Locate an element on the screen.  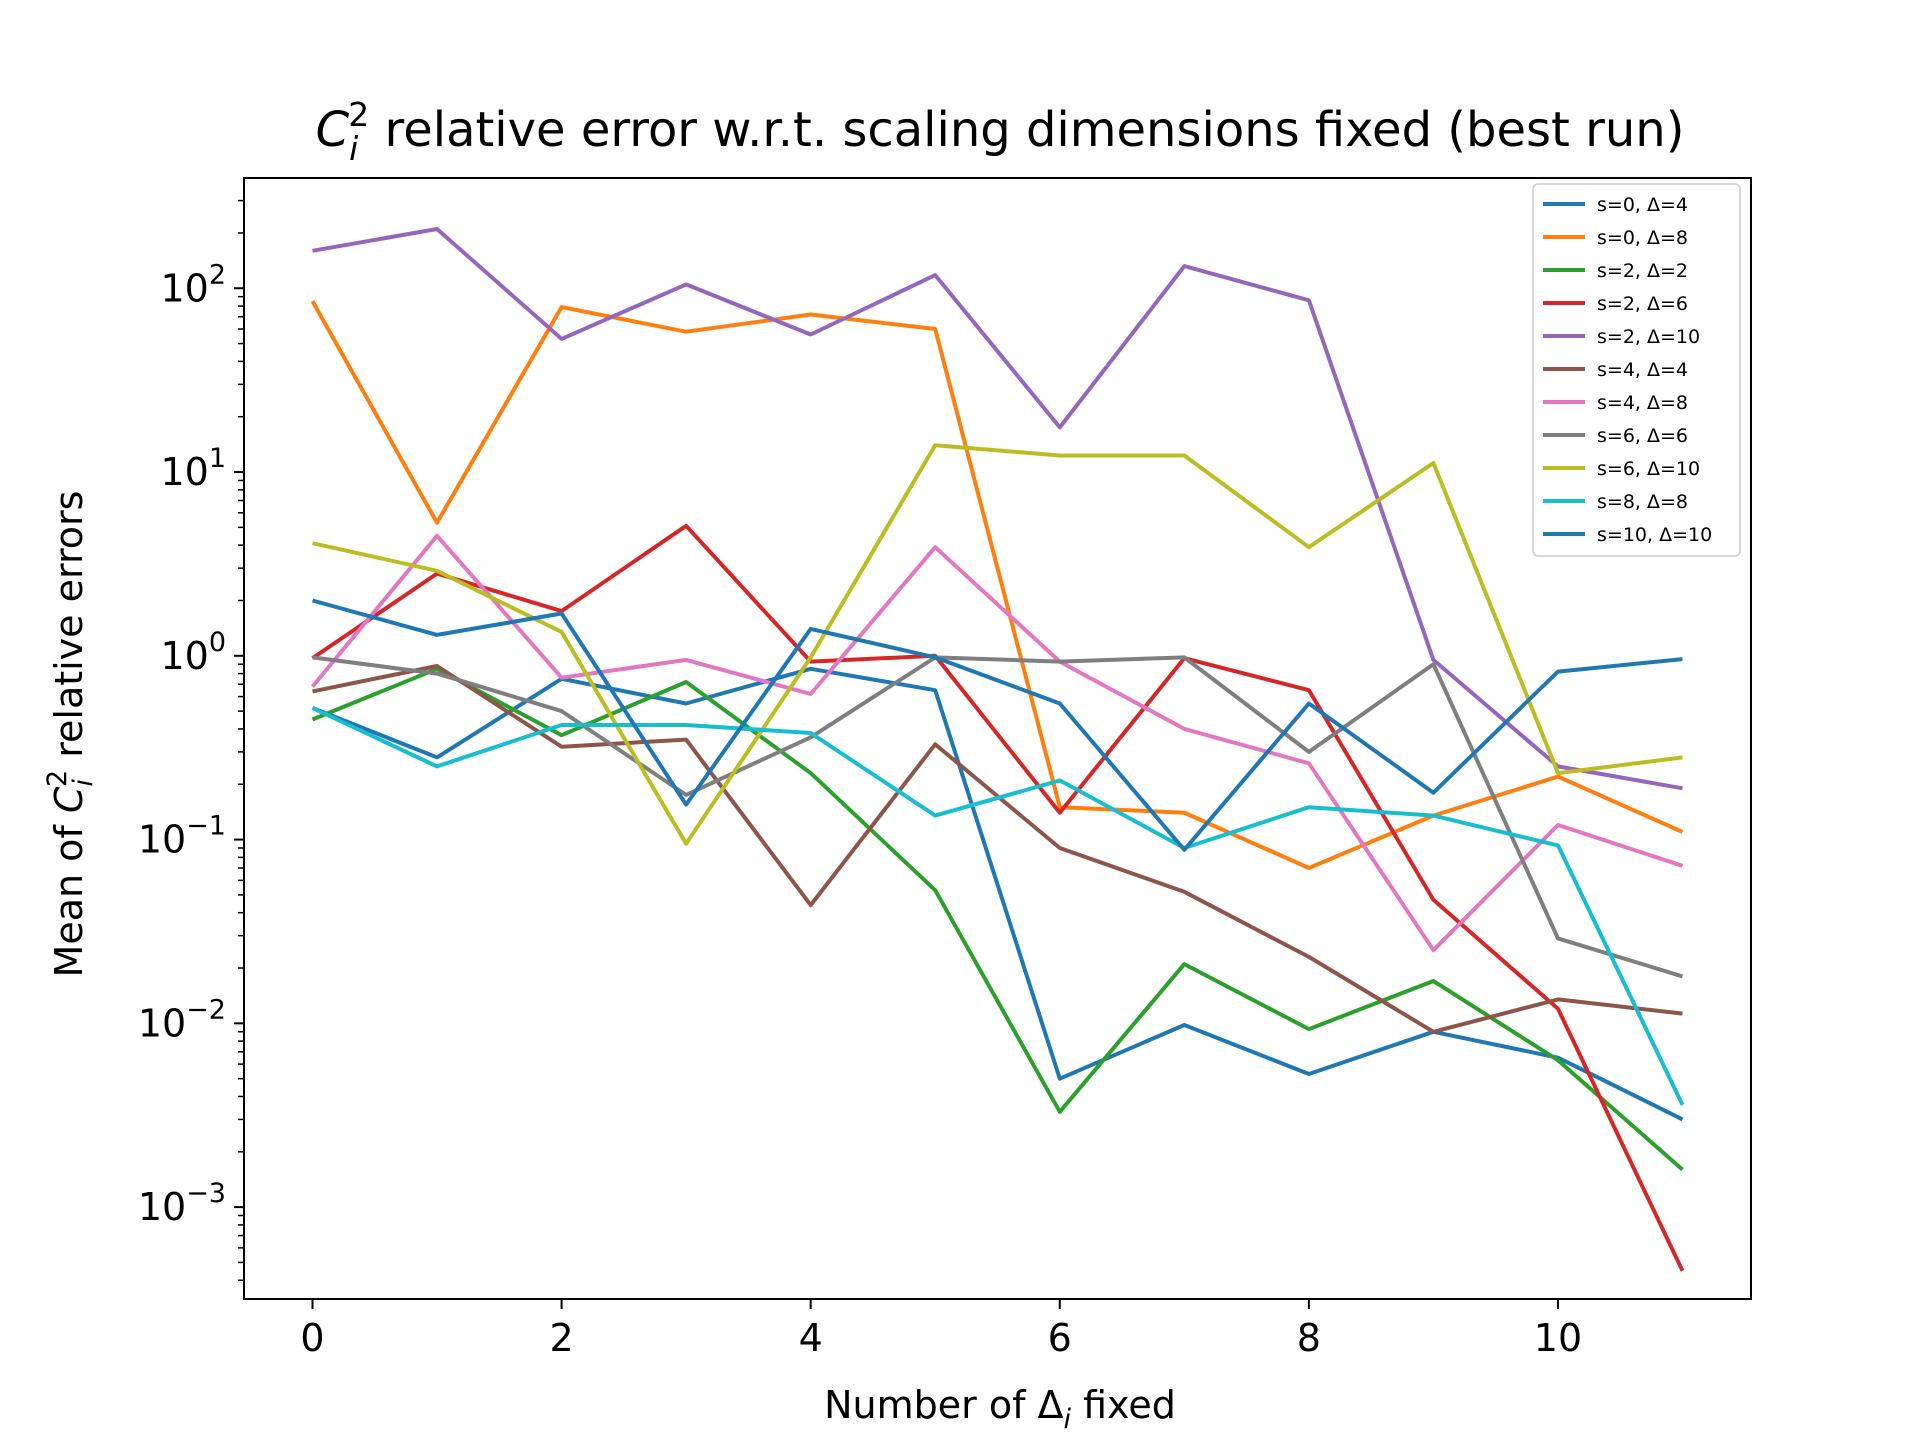
legend-label: s=4, Δ=4 is located at coordinates (1642, 370).